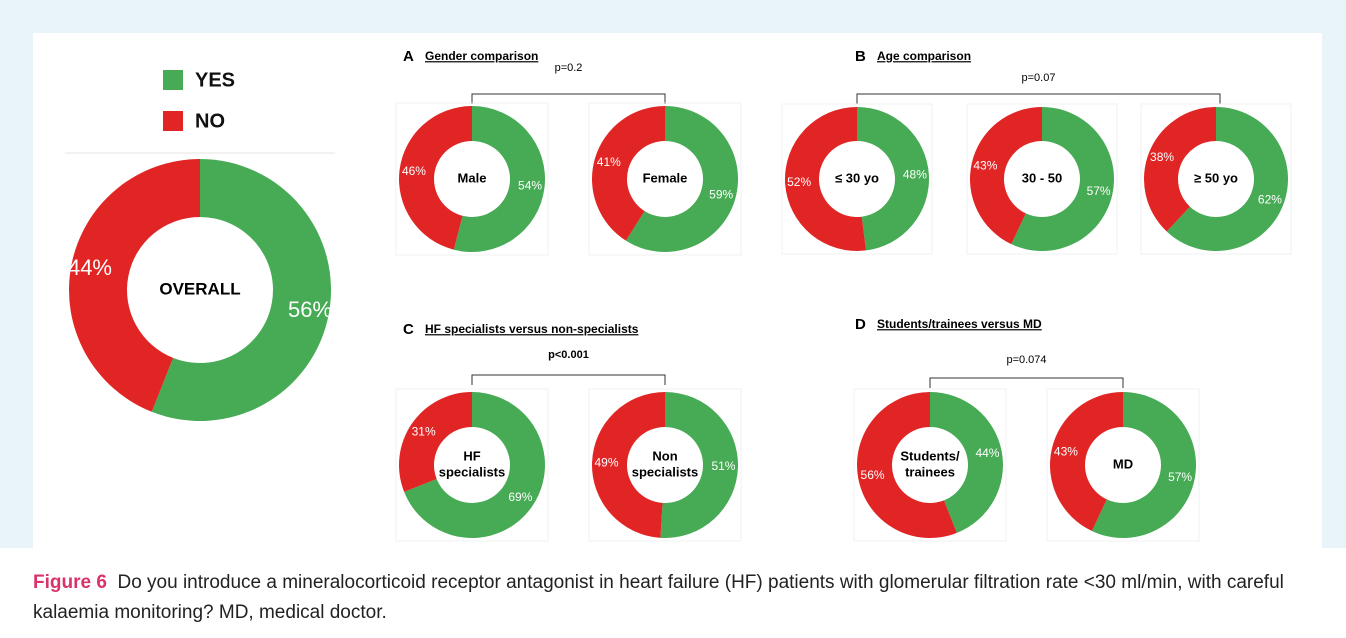  Describe the element at coordinates (408, 329) in the screenshot. I see `panel-letter: C` at that location.